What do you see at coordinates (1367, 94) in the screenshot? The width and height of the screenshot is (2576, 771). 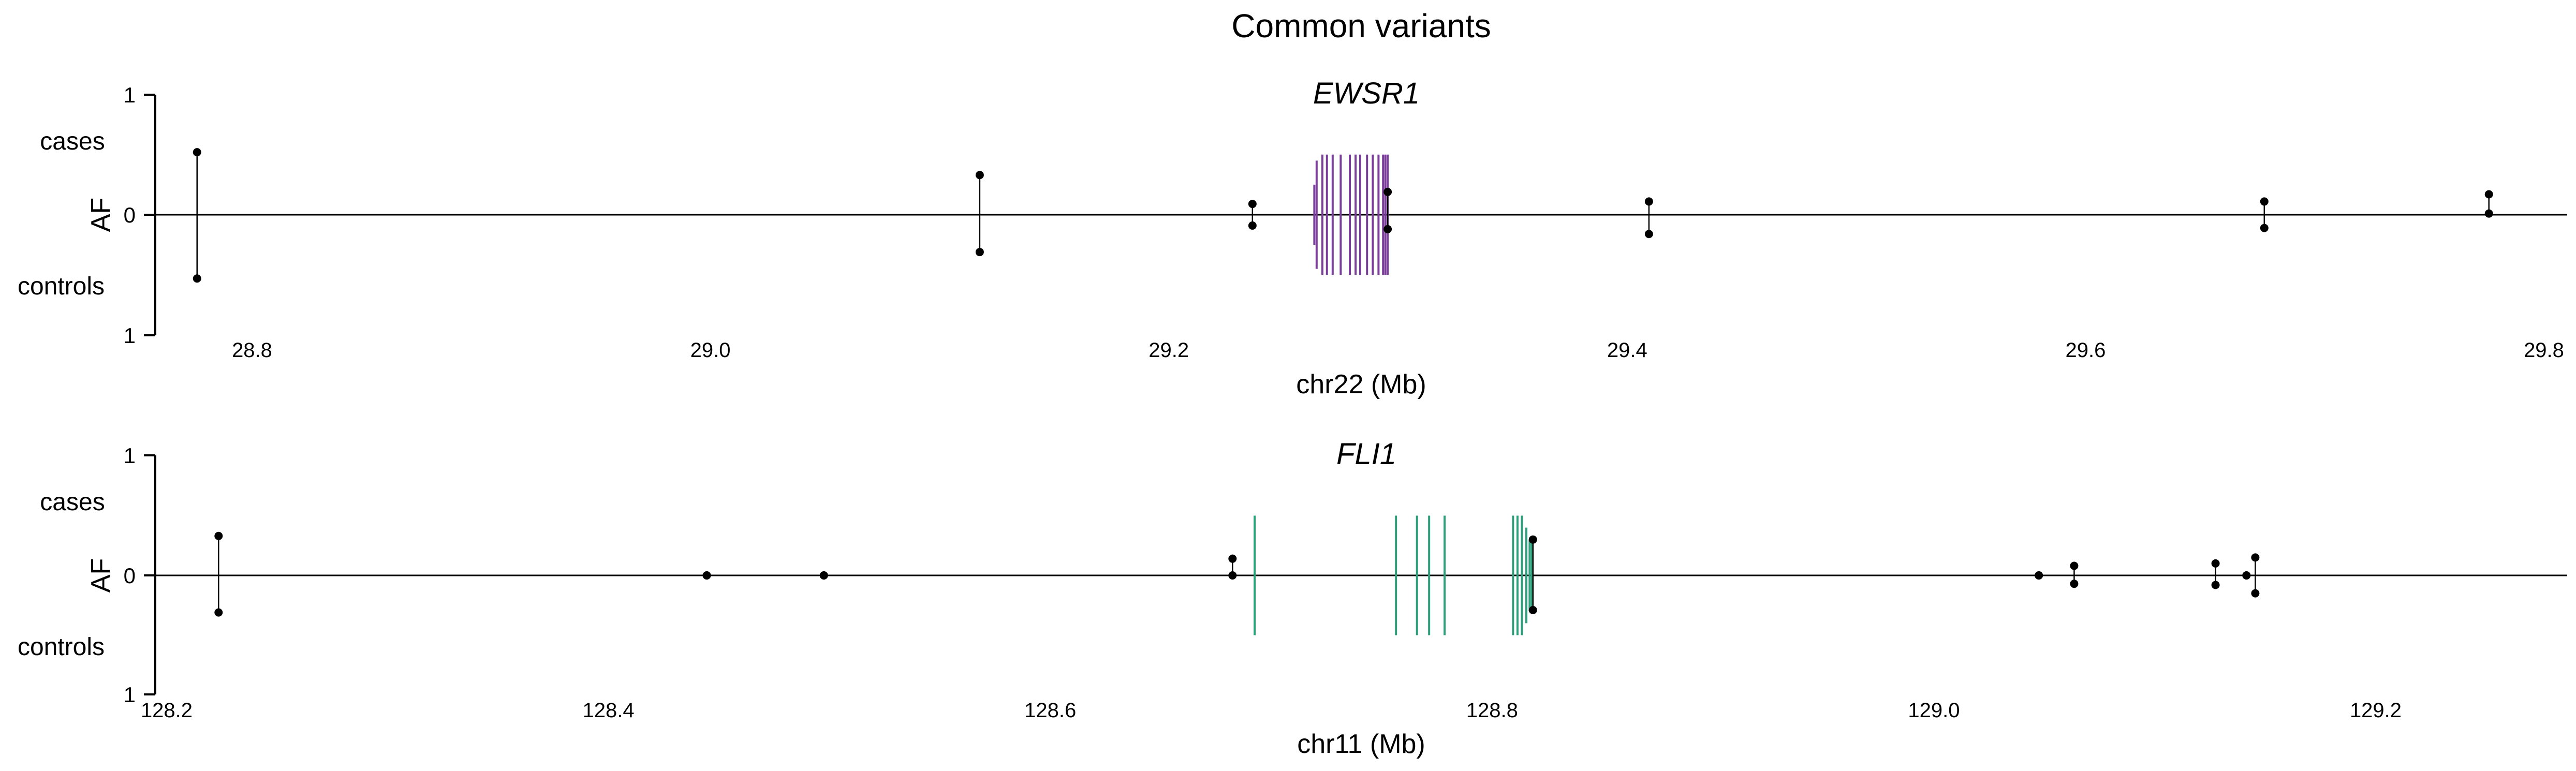 I see `gene-title: EWSR1` at bounding box center [1367, 94].